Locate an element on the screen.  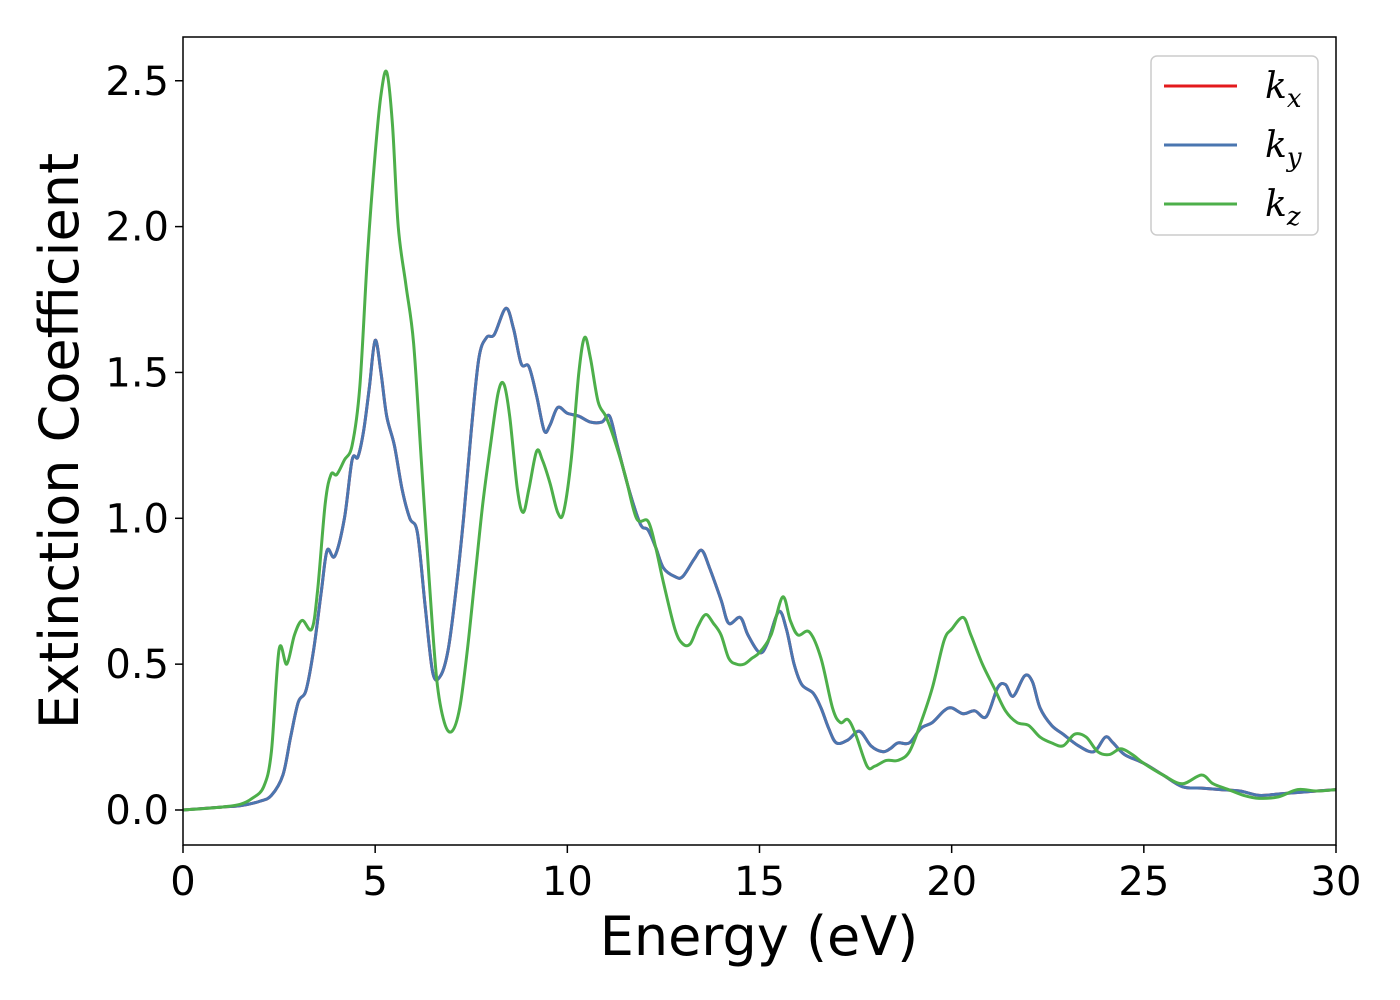
legend-item-k-y: ky is located at coordinates (1233, 149).